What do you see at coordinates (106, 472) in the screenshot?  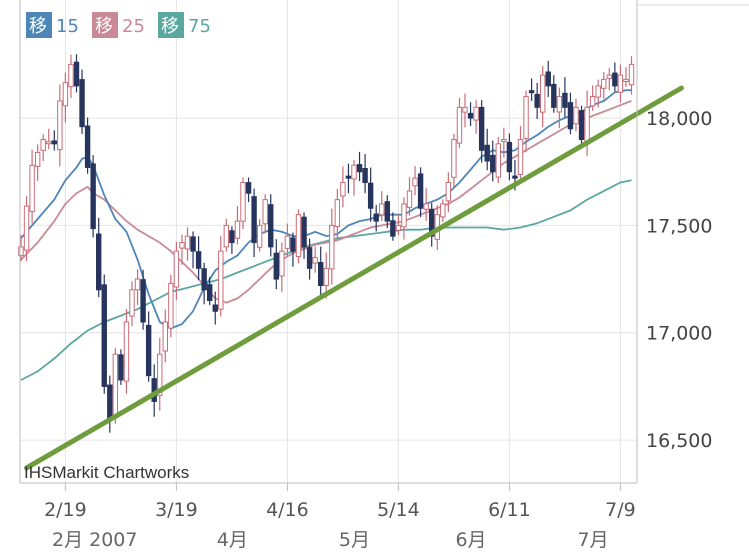 I see `chart-watermark: IHSMarkit Chartworks` at bounding box center [106, 472].